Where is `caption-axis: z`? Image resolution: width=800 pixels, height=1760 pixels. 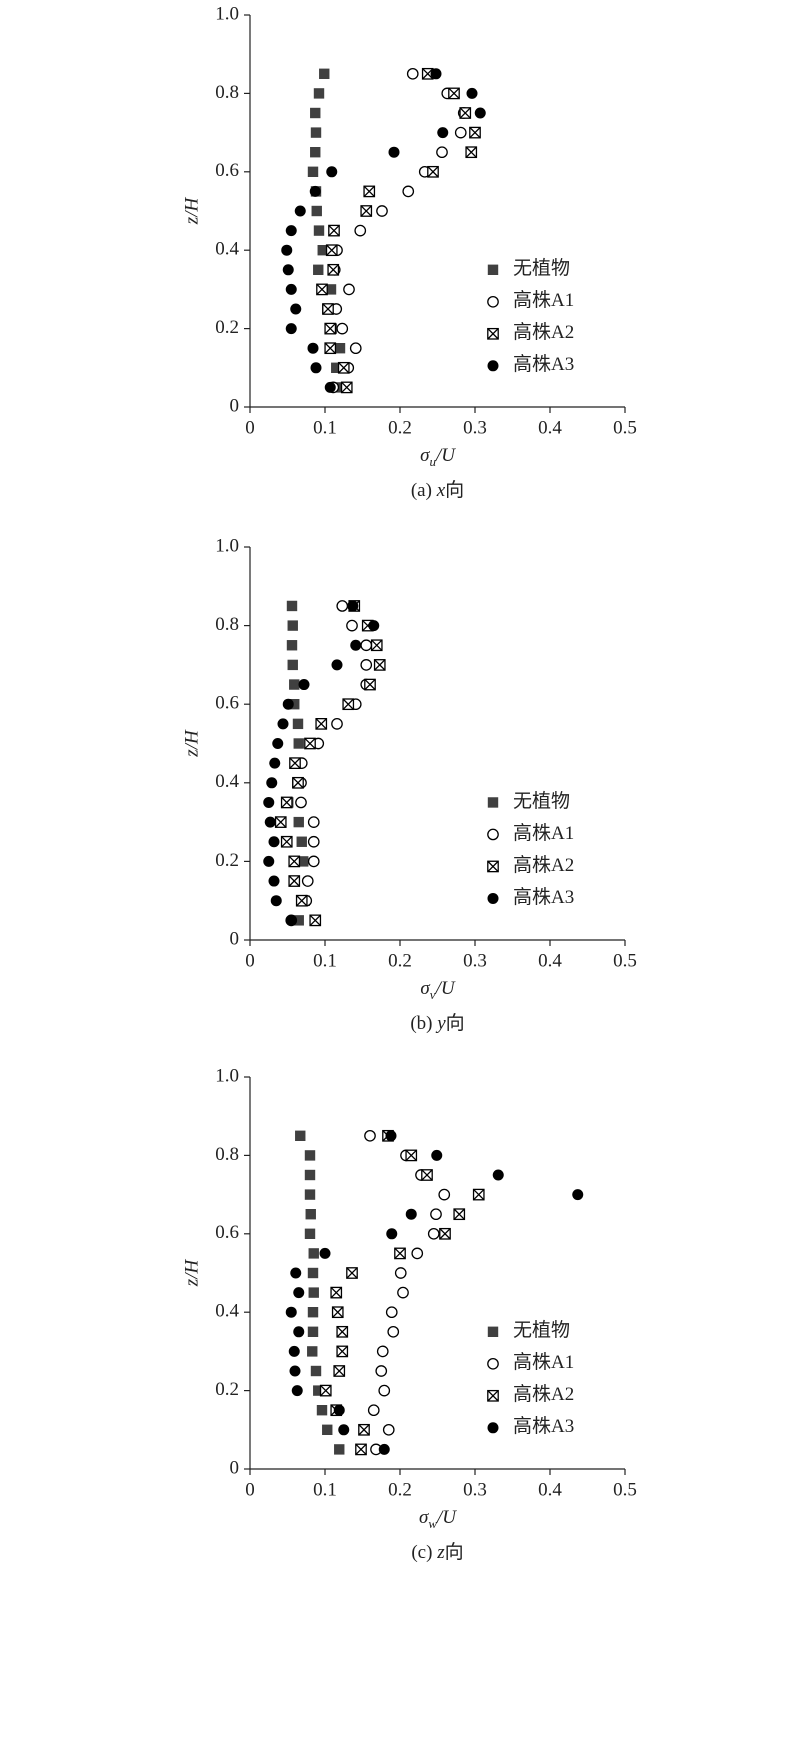 caption-axis: z is located at coordinates (440, 1552).